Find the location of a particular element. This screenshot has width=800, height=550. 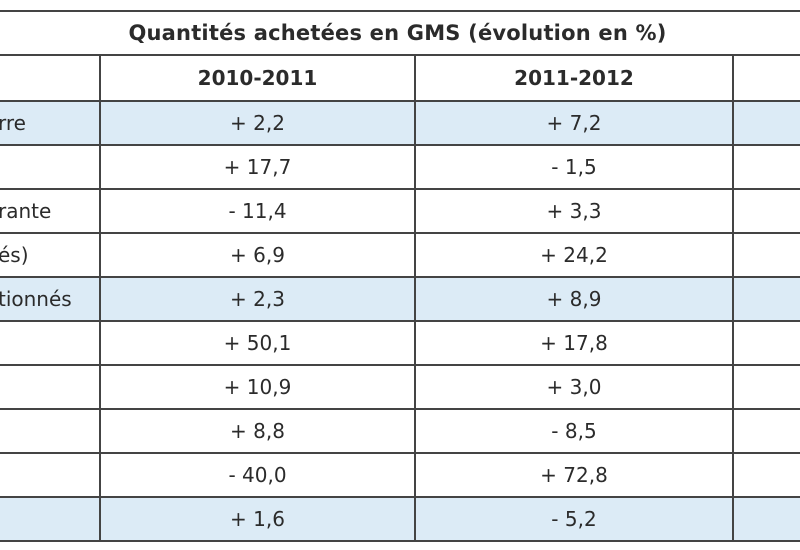

row-label: tionnés is located at coordinates (36, 299).